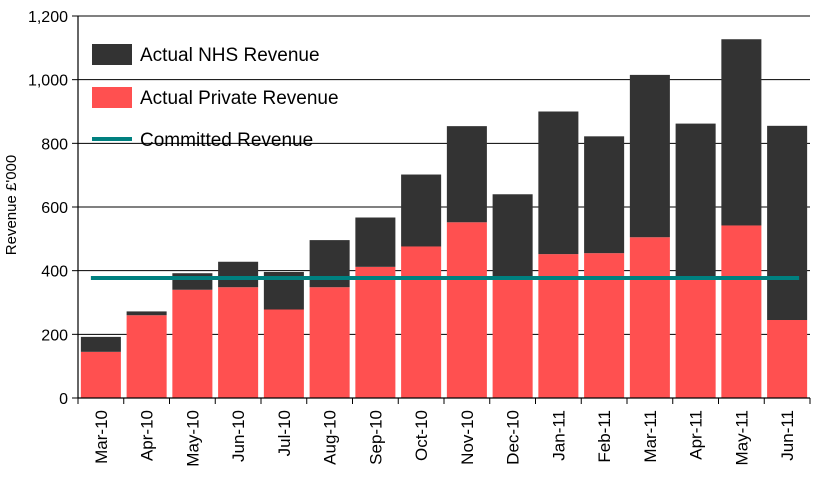 Image resolution: width=823 pixels, height=486 pixels. I want to click on x-tick-label: Dec-10, so click(513, 437).